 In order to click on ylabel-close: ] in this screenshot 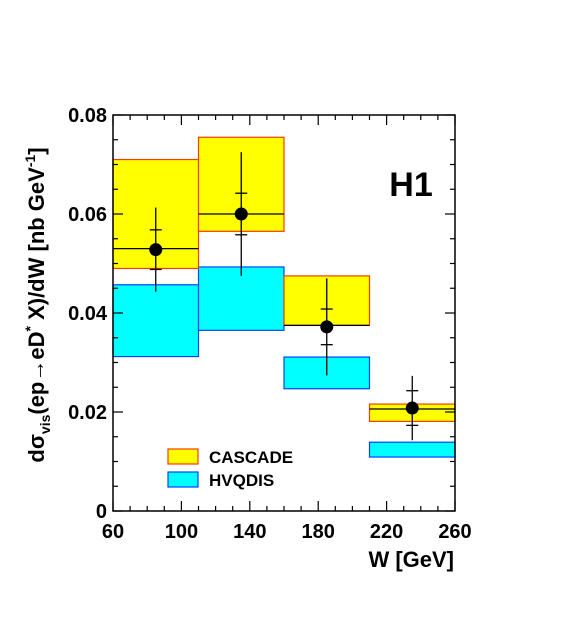, I will do `click(36, 150)`.